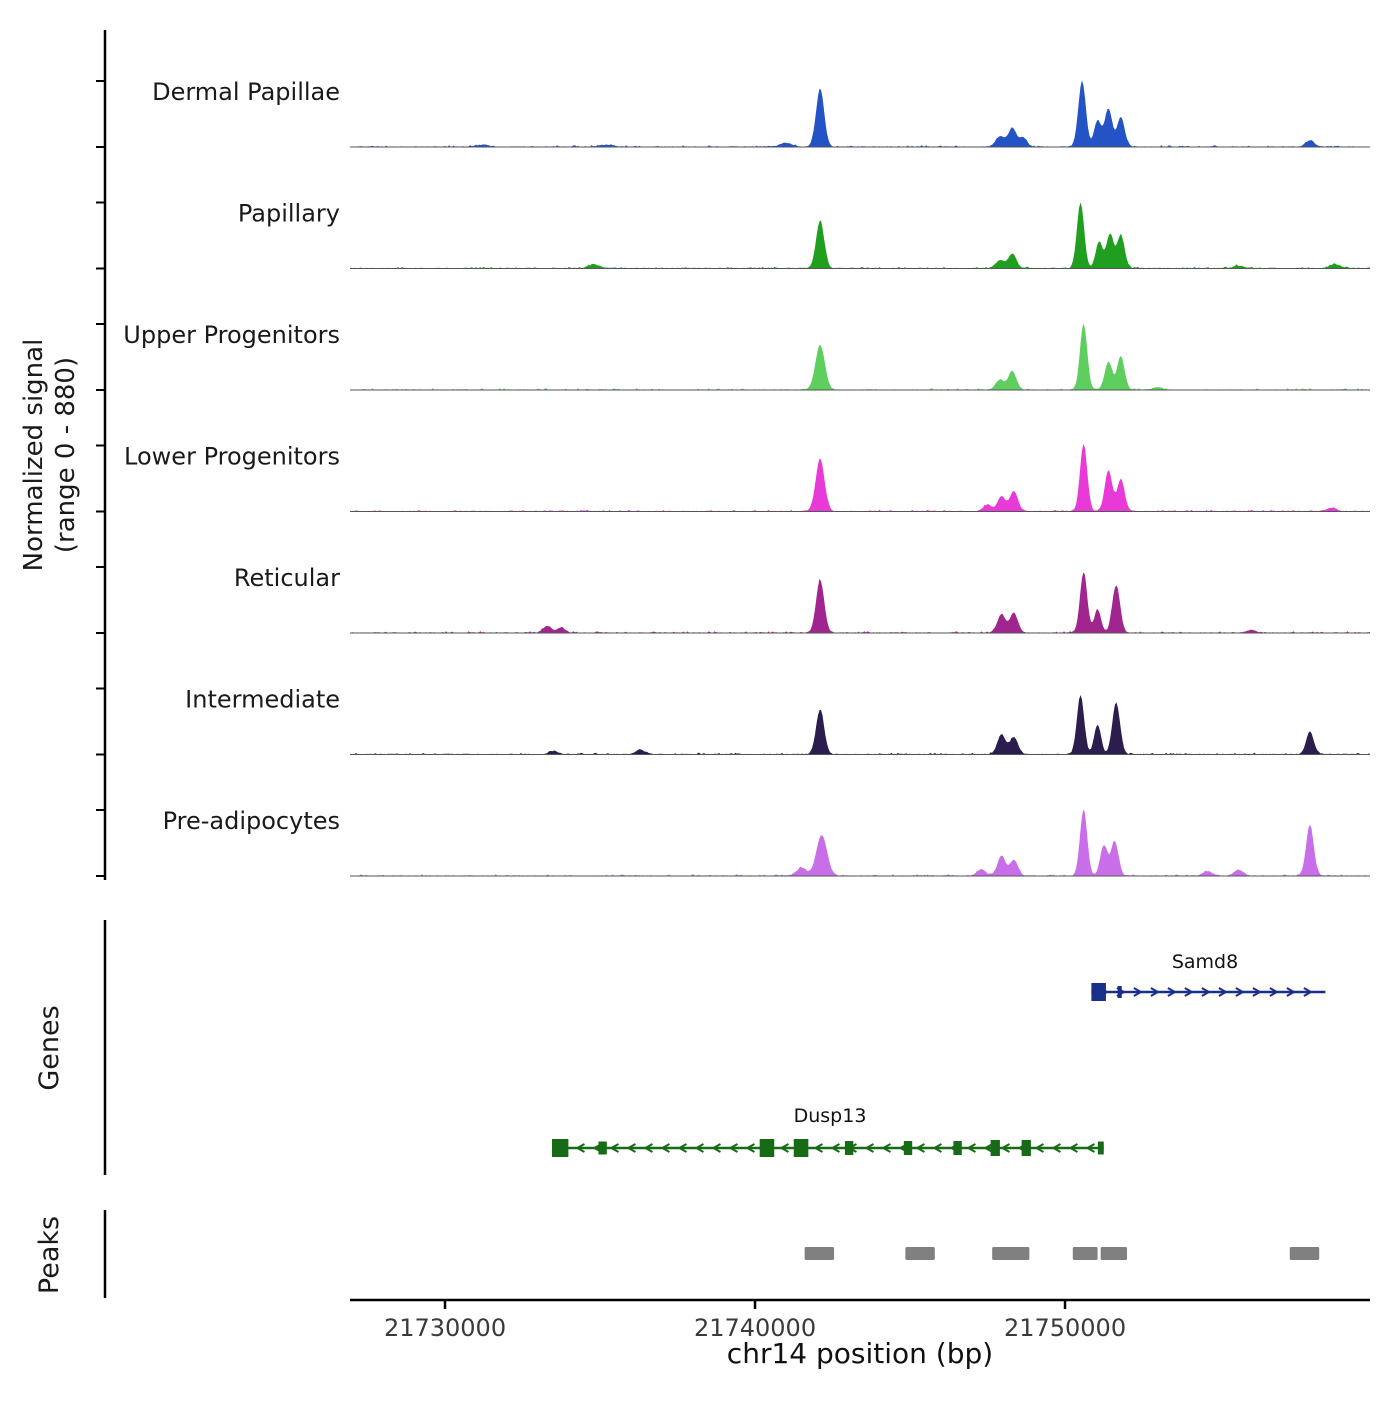 The height and width of the screenshot is (1404, 1400). I want to click on signal-area-pre-adipocytes, so click(860, 842).